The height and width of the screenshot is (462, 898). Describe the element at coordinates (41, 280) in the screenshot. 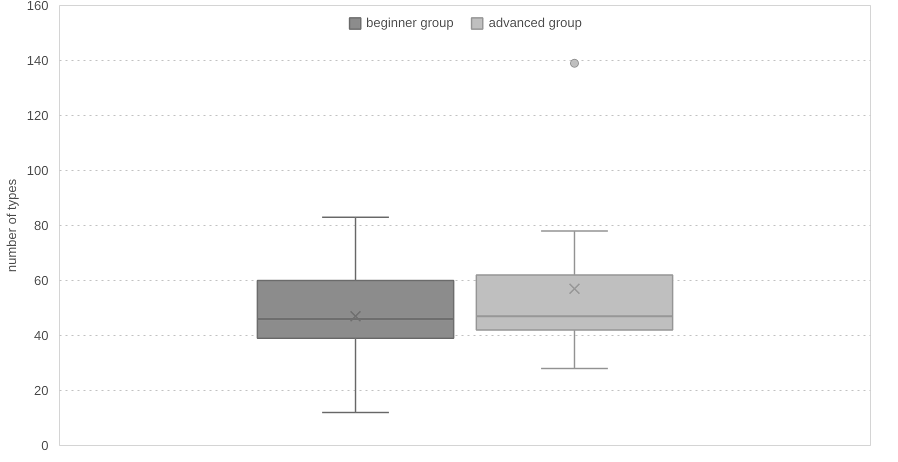

I see `y-tick-label: 60` at that location.